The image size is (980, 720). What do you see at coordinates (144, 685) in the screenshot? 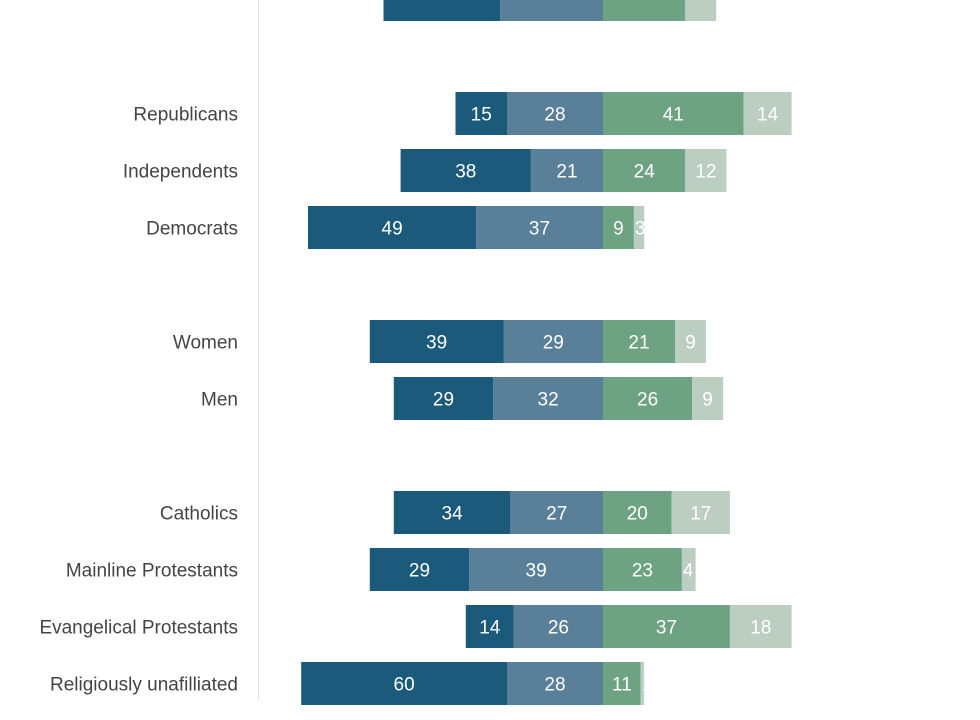
I see `row-label: Religiously unafilliated` at bounding box center [144, 685].